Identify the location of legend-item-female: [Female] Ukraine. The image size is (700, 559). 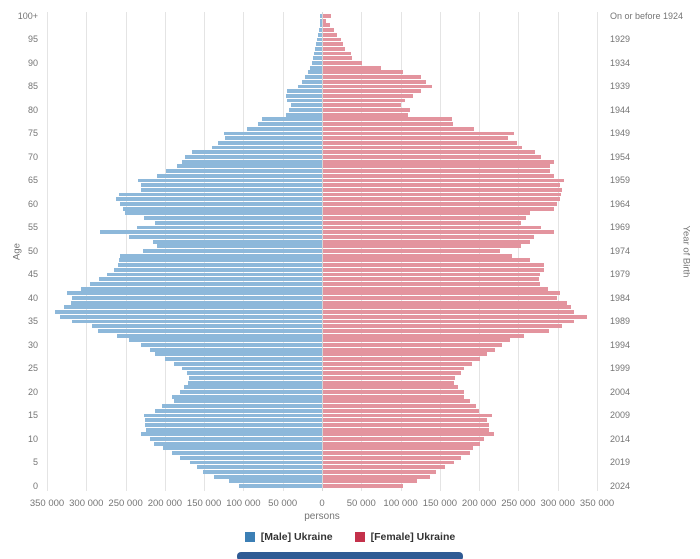
(404, 537).